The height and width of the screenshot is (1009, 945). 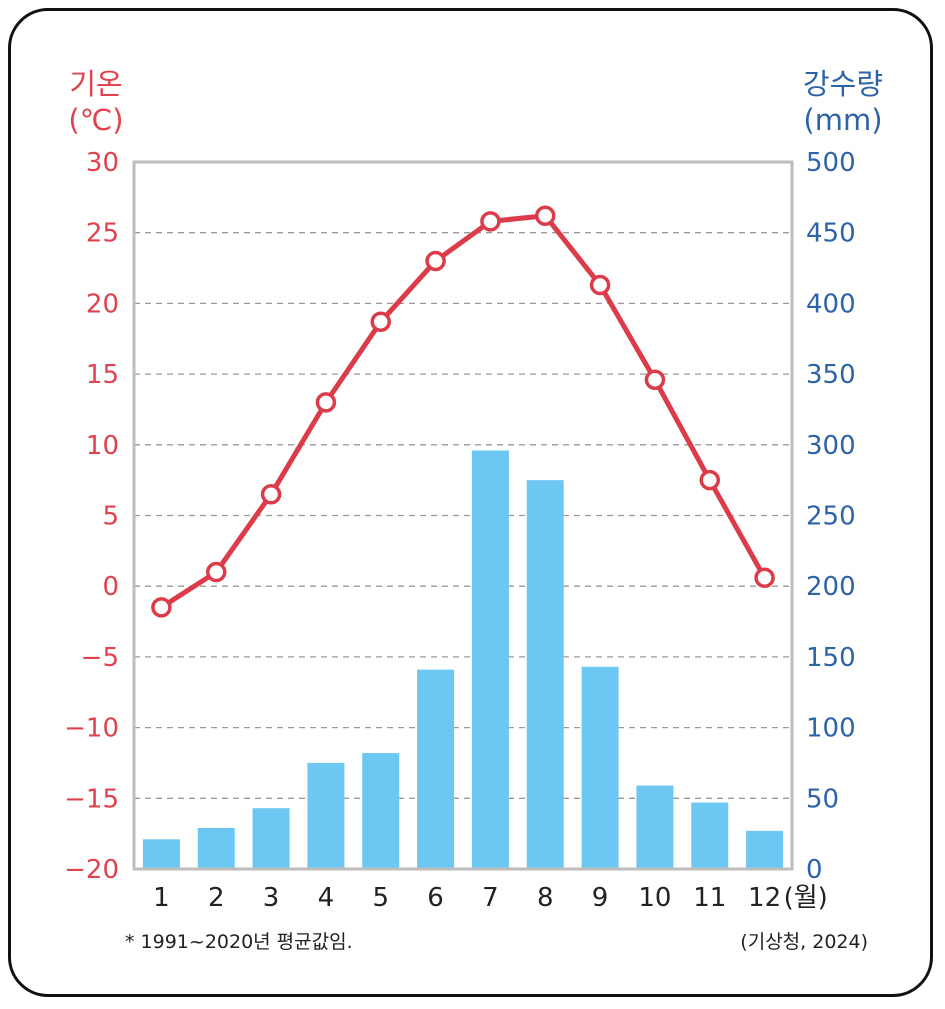 I want to click on right-tick-label: 200, so click(x=831, y=587).